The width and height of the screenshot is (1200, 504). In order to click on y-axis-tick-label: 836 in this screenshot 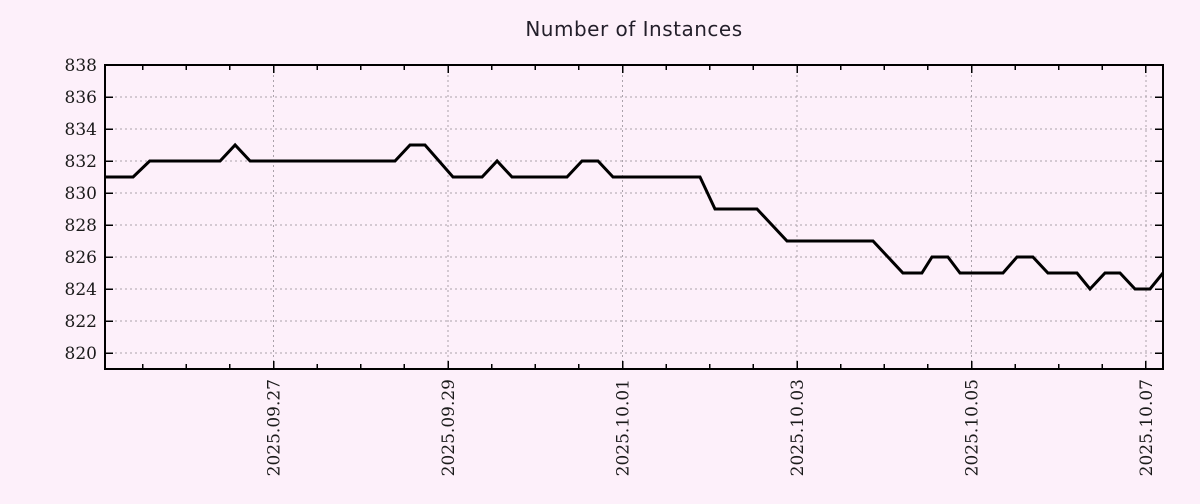, I will do `click(81, 98)`.